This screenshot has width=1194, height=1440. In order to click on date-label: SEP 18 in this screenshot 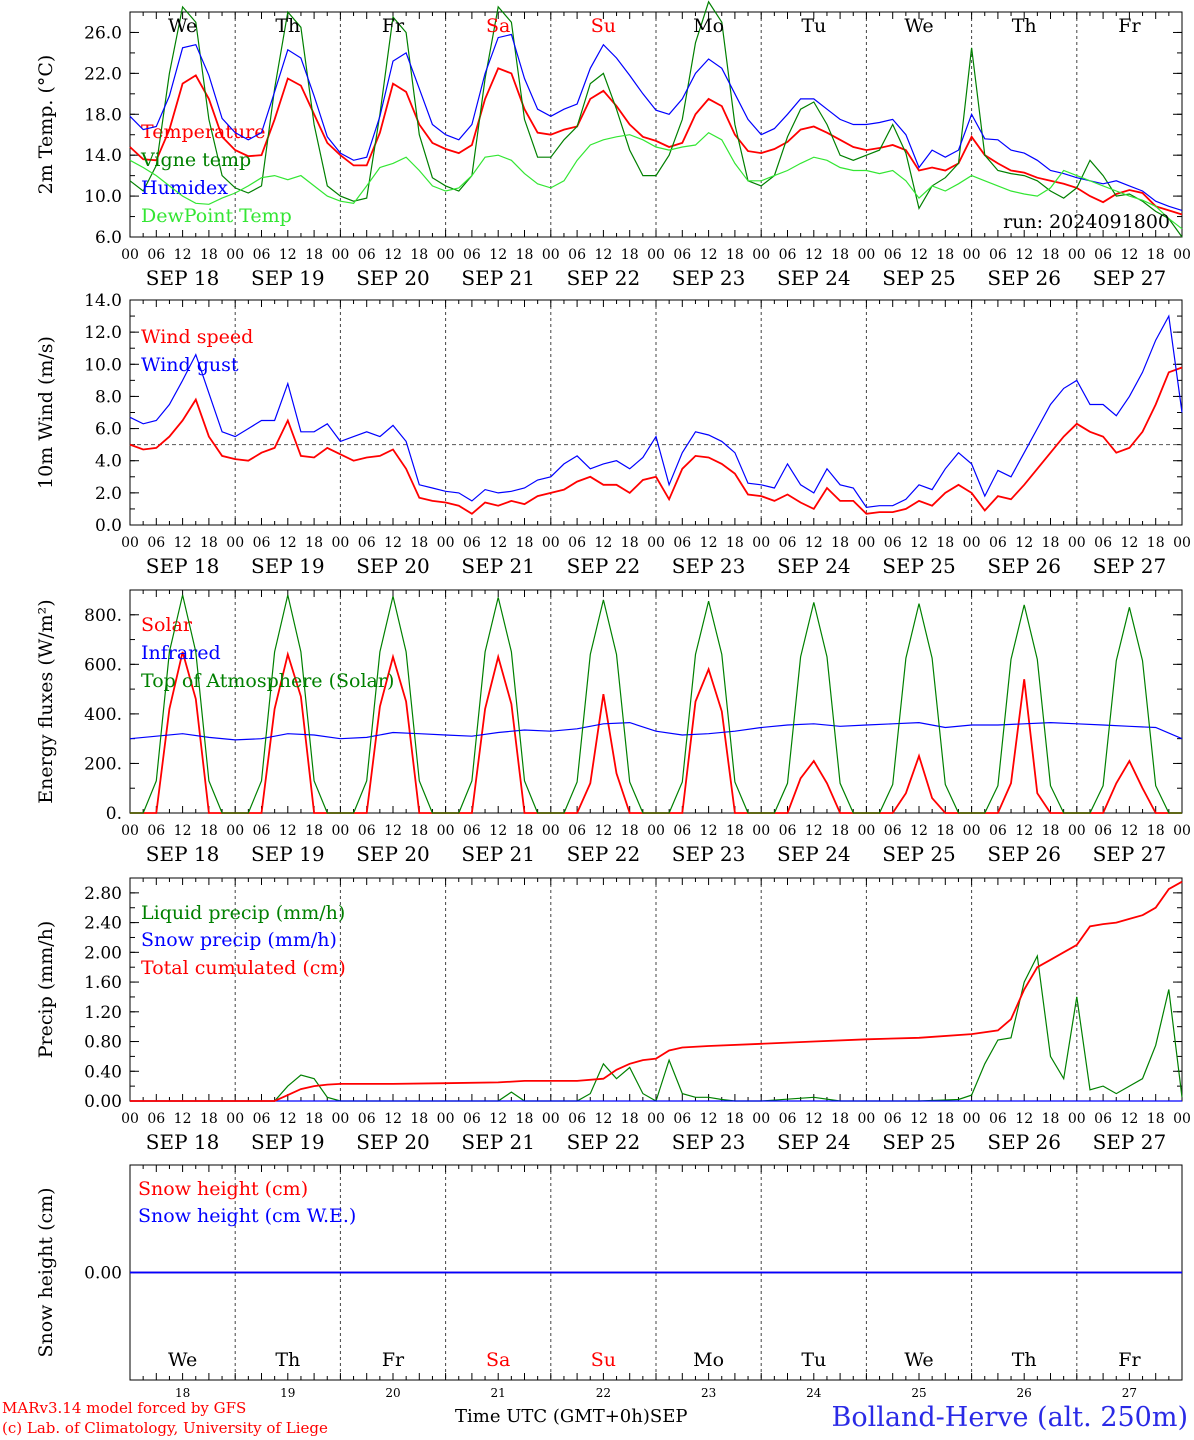, I will do `click(183, 854)`.